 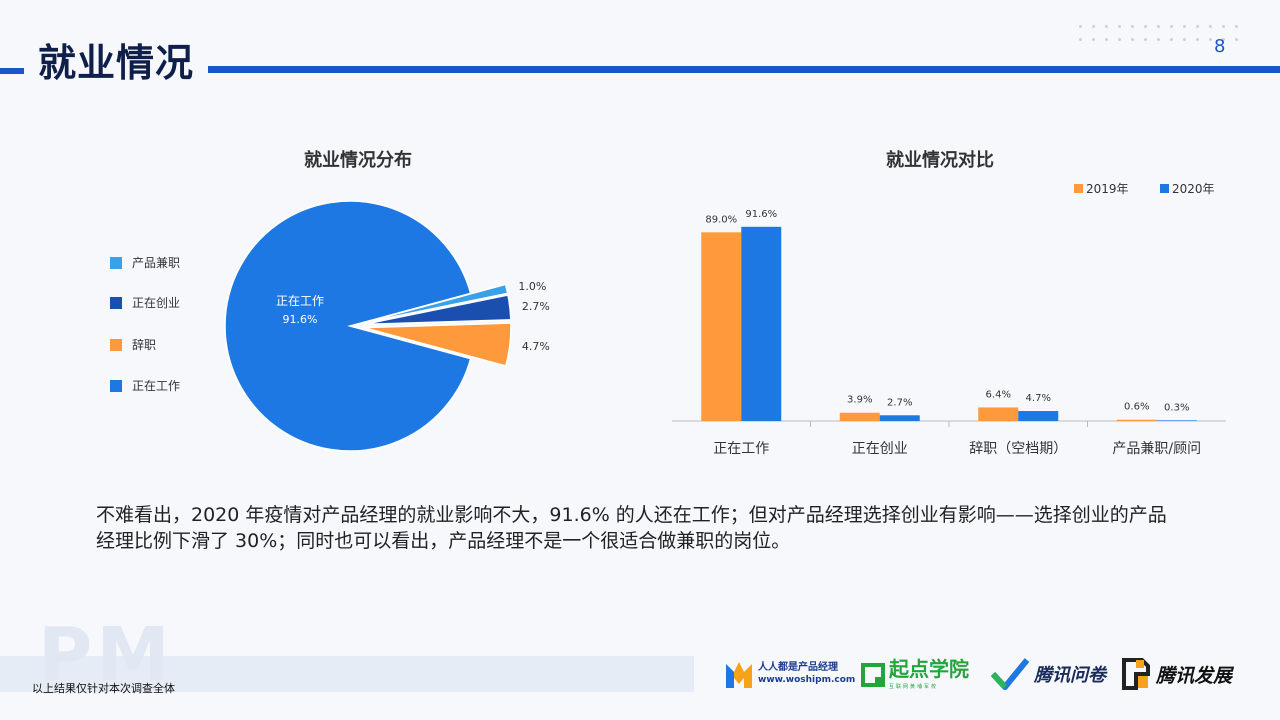 What do you see at coordinates (116, 63) in the screenshot?
I see `page-title: 就业情况` at bounding box center [116, 63].